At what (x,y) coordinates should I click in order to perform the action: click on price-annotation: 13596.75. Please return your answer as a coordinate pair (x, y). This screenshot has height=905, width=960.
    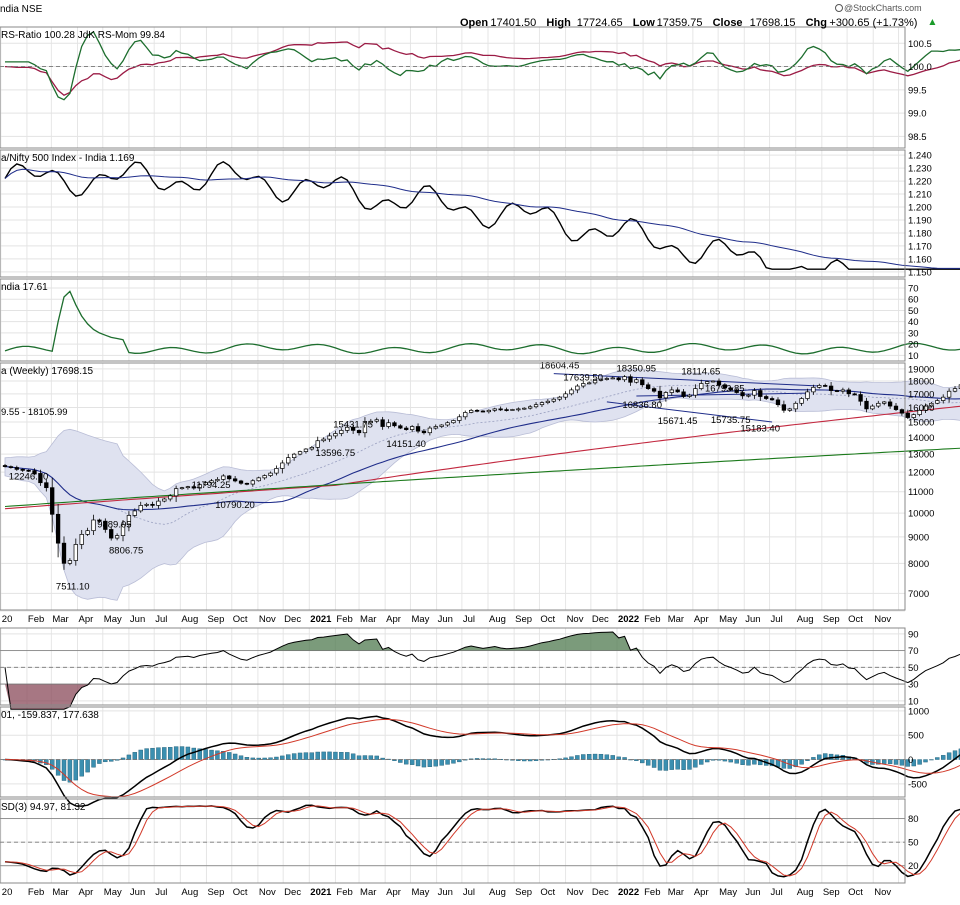
    Looking at the image, I should click on (336, 453).